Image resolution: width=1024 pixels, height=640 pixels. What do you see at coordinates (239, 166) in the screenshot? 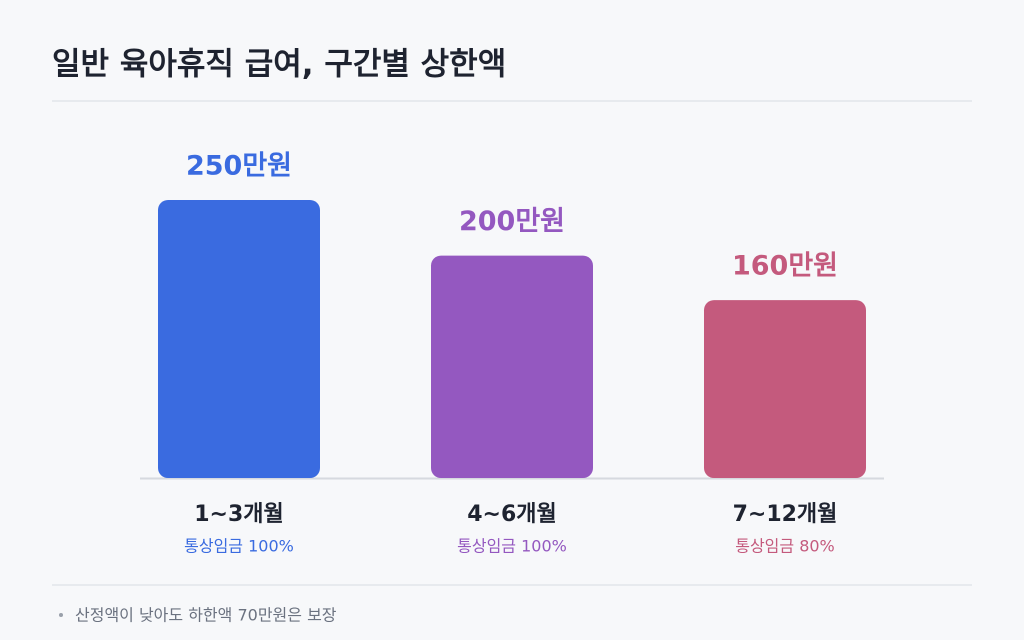
I see `value-label: 250만원` at bounding box center [239, 166].